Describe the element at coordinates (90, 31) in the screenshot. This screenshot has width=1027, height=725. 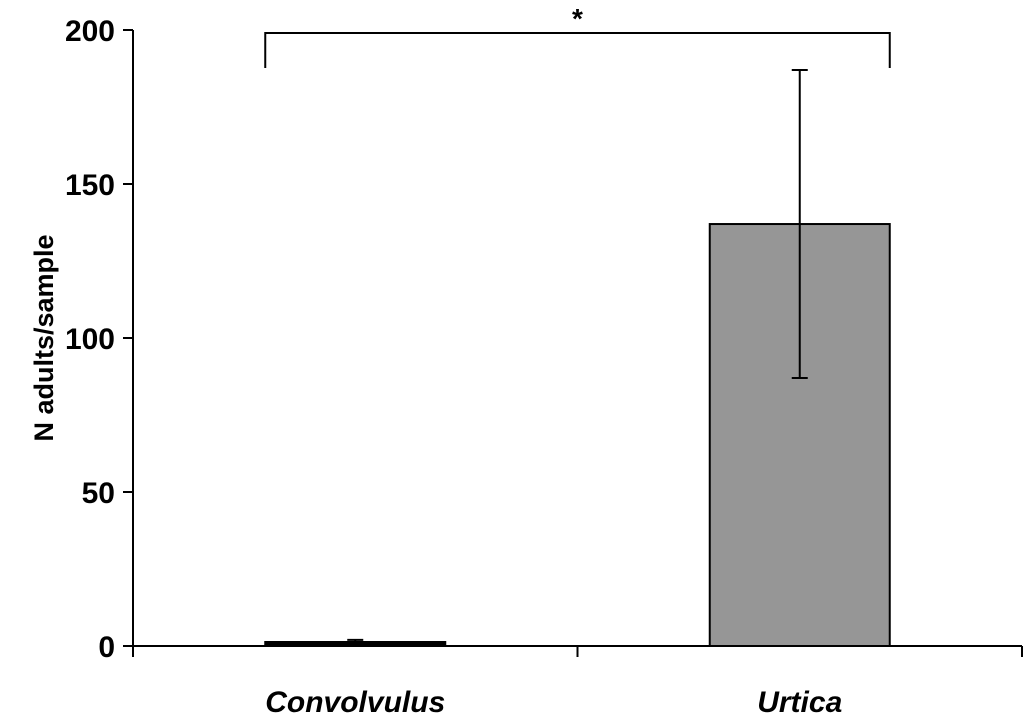
I see `y-tick-label: 200` at that location.